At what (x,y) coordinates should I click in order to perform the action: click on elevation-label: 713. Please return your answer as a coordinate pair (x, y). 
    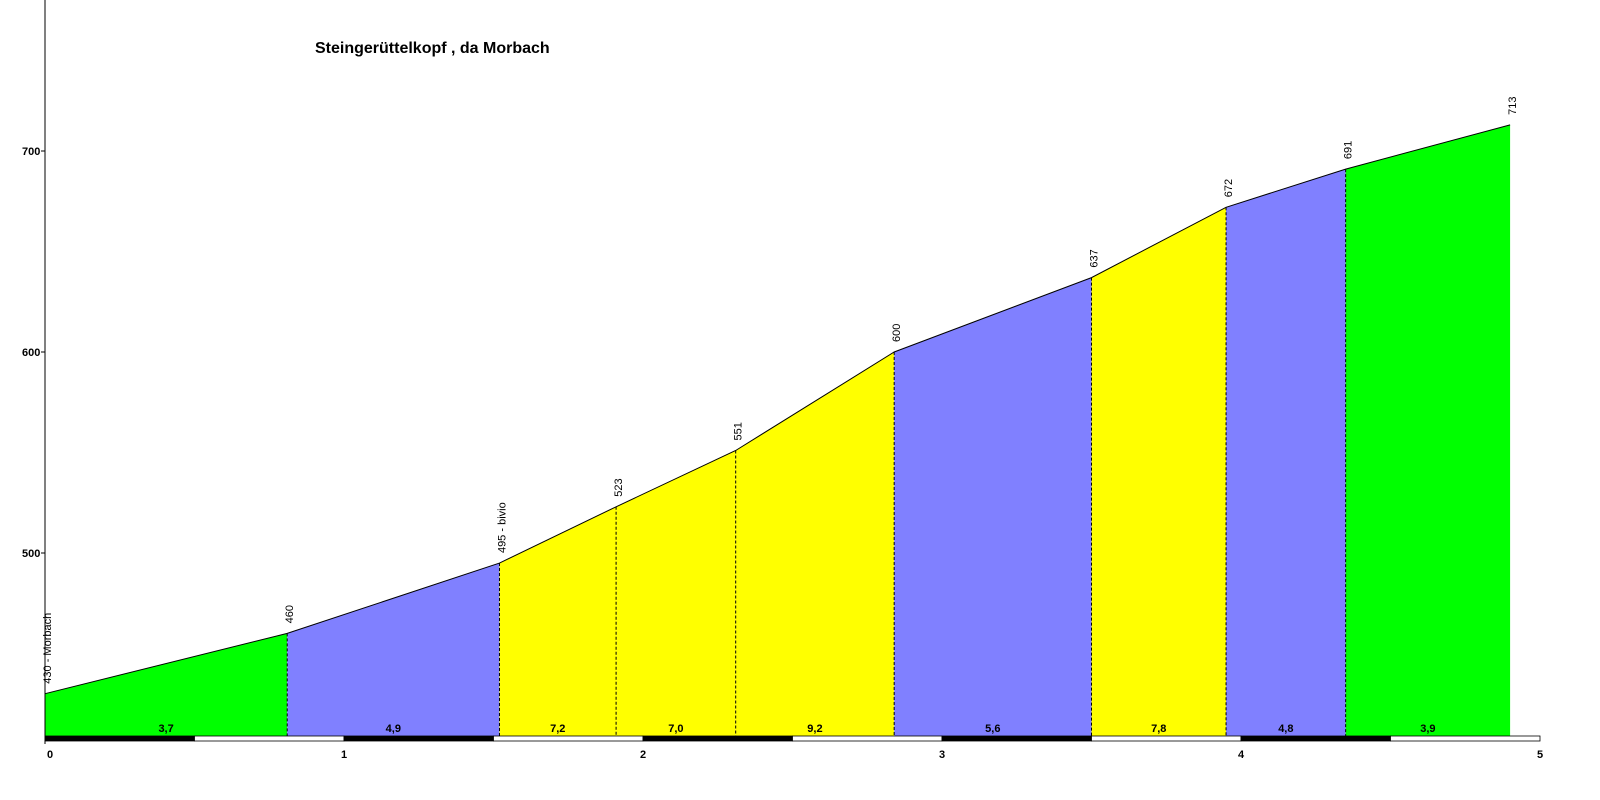
    Looking at the image, I should click on (1513, 106).